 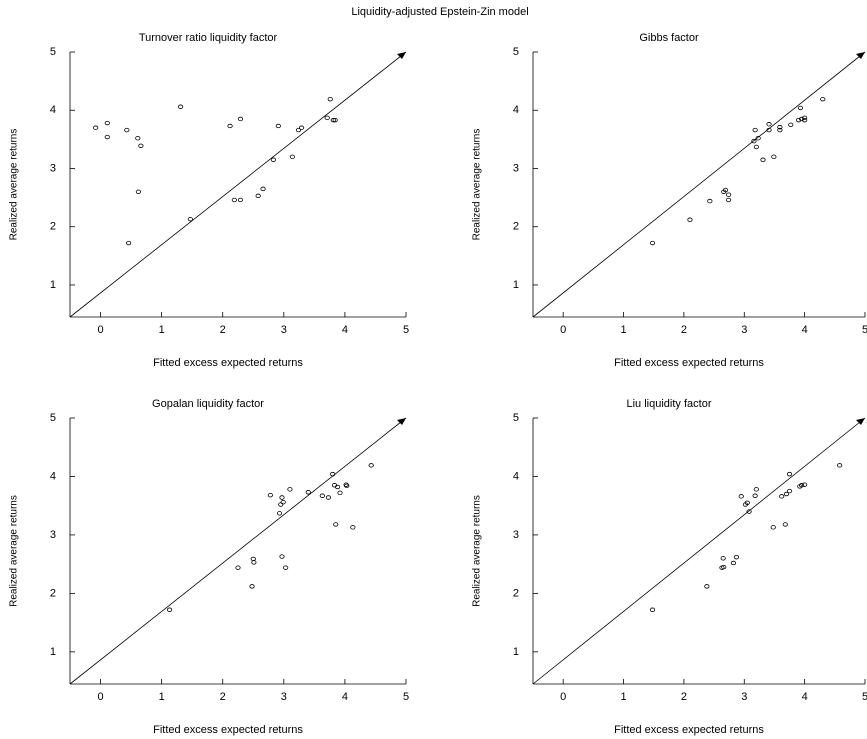 I want to click on panel-title: Turnover ratio liquidity factor, so click(x=208, y=38).